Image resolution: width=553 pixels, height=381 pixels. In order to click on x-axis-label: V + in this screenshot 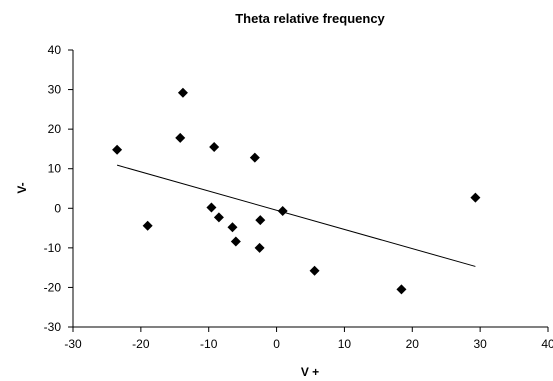, I will do `click(310, 372)`.